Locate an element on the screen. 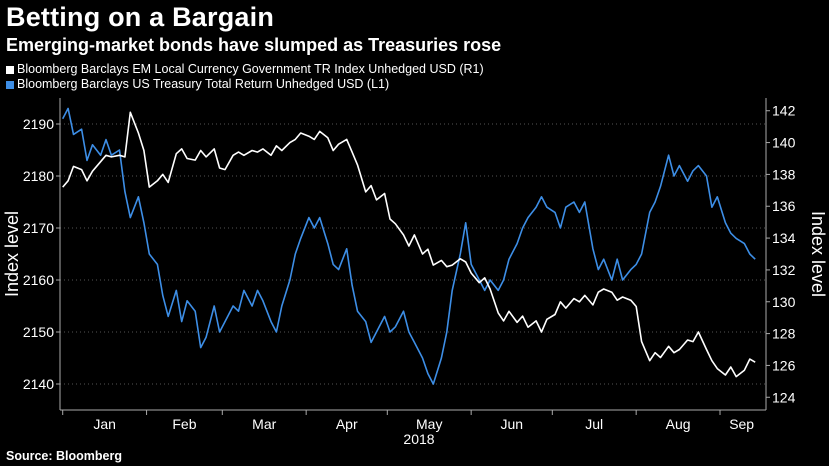 The width and height of the screenshot is (829, 466). left-axis-label: Index level is located at coordinates (12, 254).